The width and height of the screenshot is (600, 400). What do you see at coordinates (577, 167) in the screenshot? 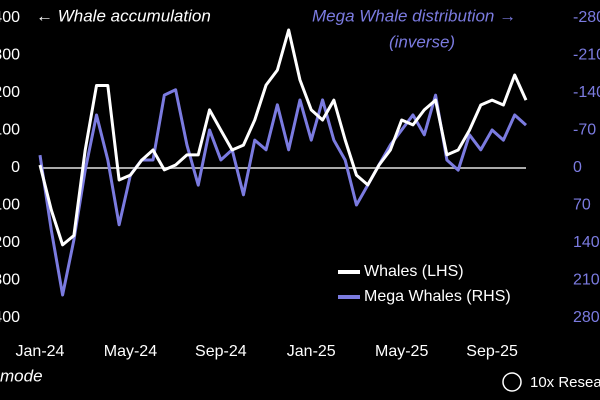
I see `y2-tick-label: 0` at bounding box center [577, 167].